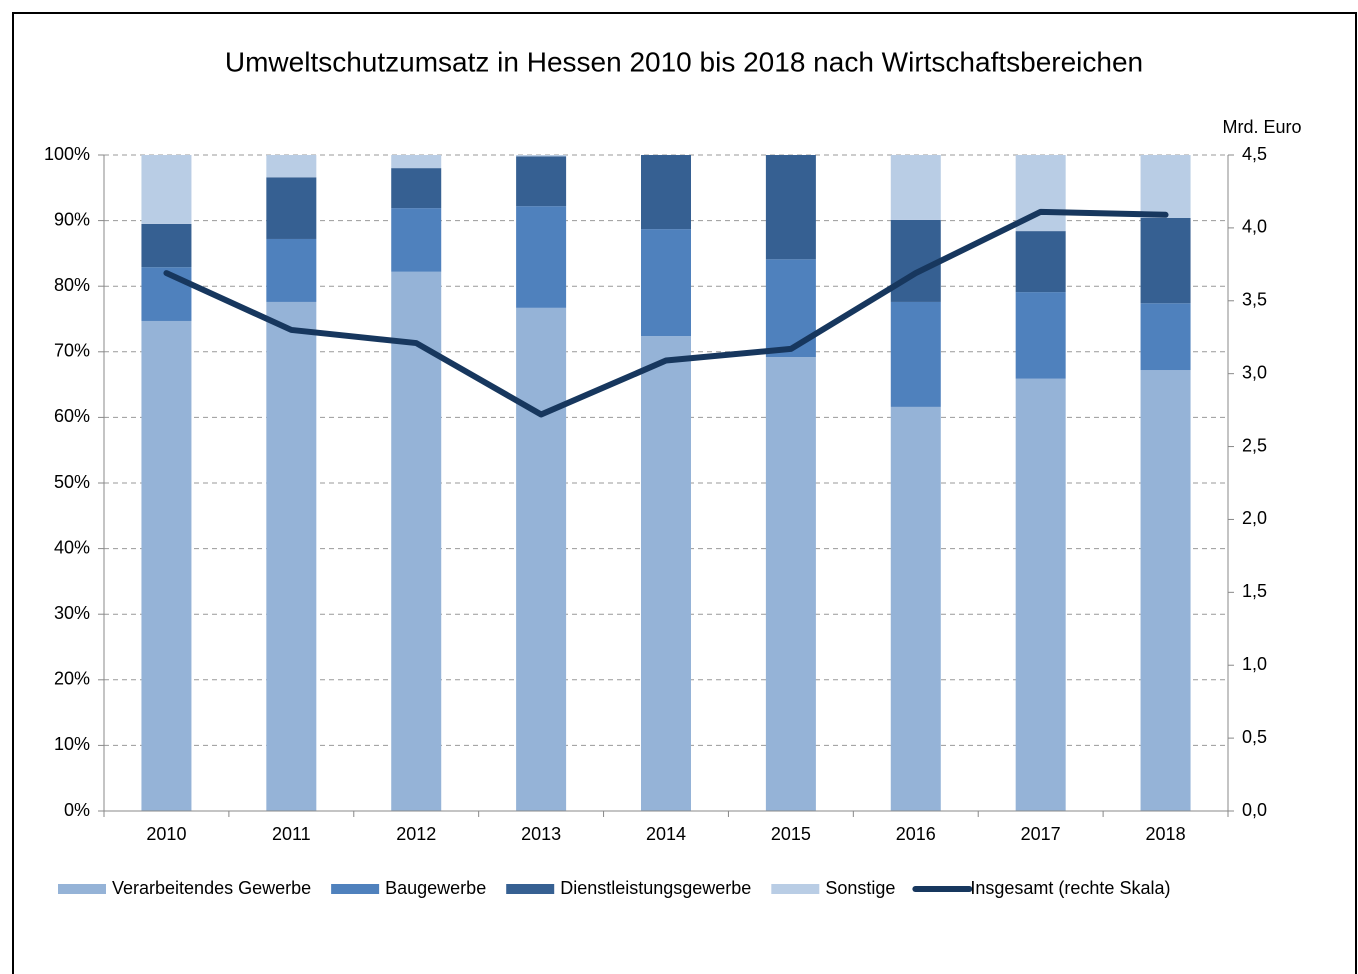  What do you see at coordinates (916, 834) in the screenshot?
I see `x-tick-label: 2016` at bounding box center [916, 834].